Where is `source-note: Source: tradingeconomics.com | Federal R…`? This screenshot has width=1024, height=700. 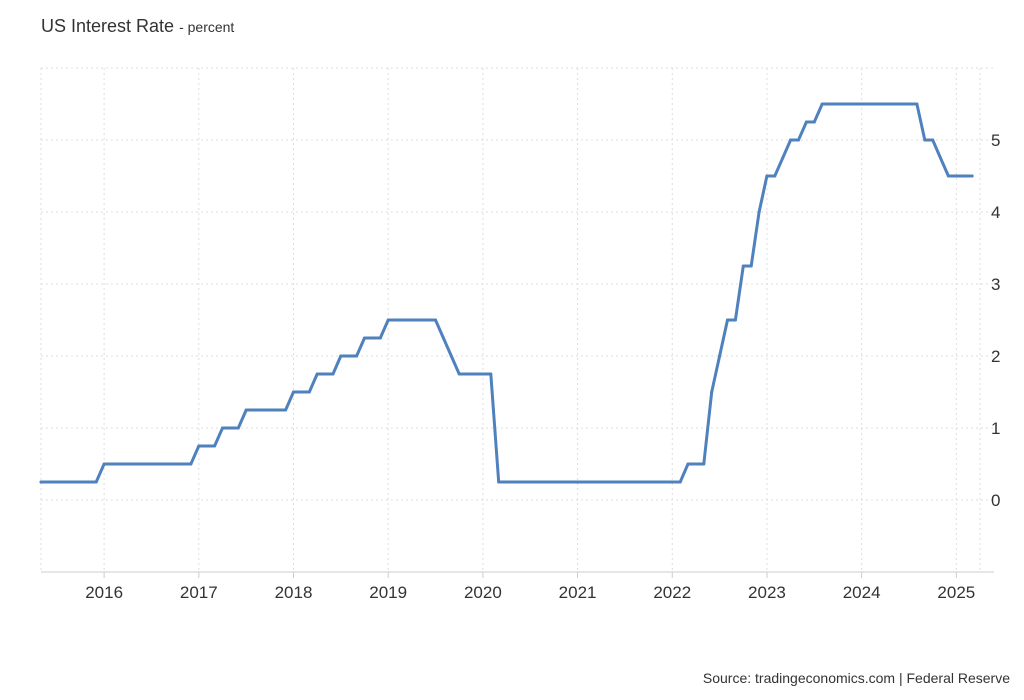 source-note: Source: tradingeconomics.com | Federal R… is located at coordinates (856, 678).